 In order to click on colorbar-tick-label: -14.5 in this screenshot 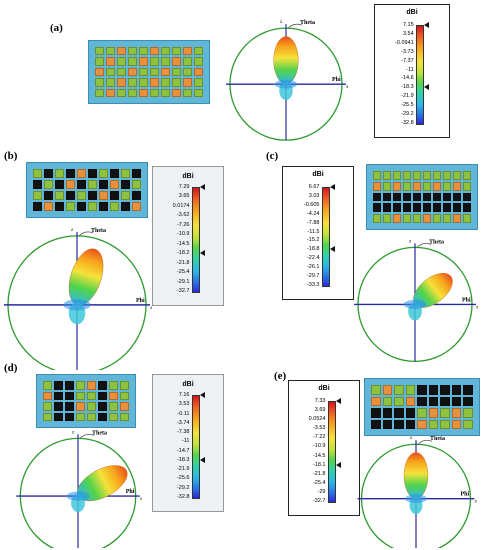, I will do `click(319, 455)`.